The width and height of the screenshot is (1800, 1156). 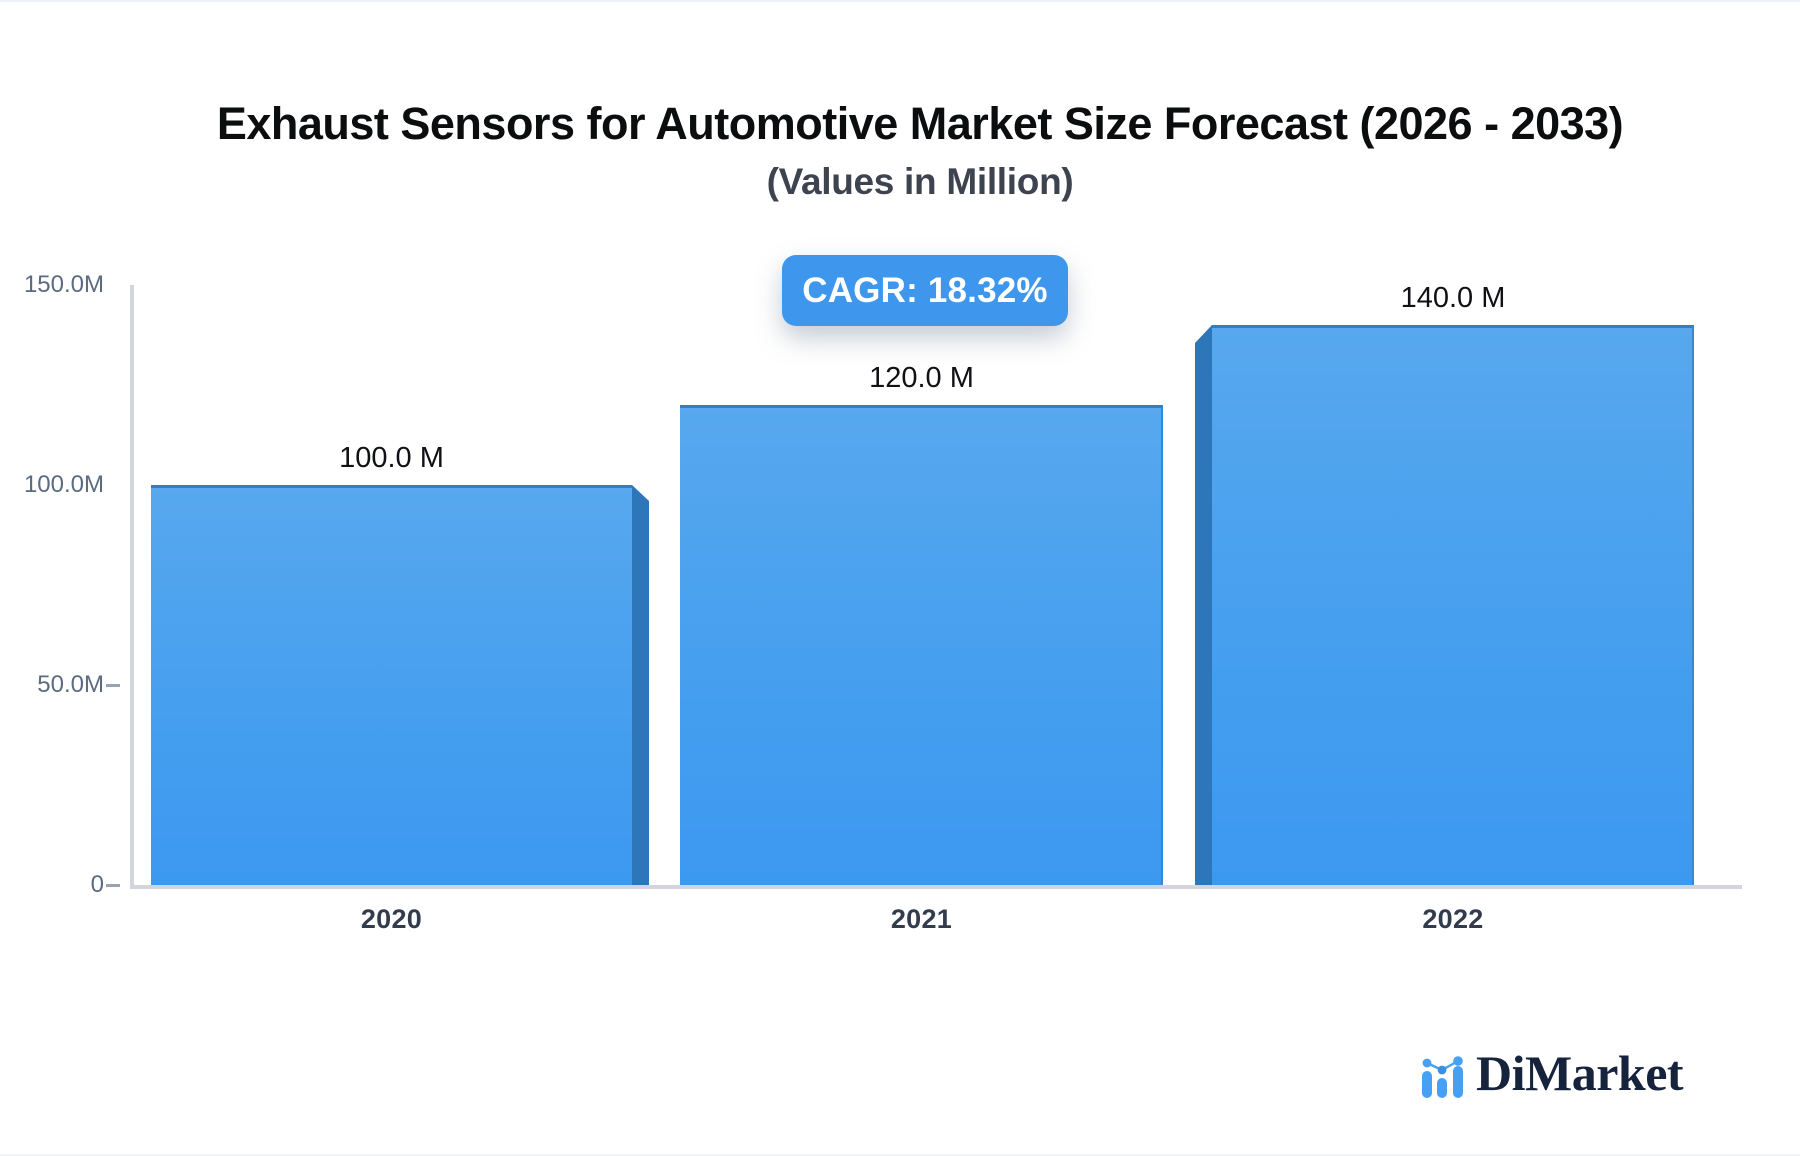 I want to click on brand-logo: DiMarket, so click(x=1565, y=1070).